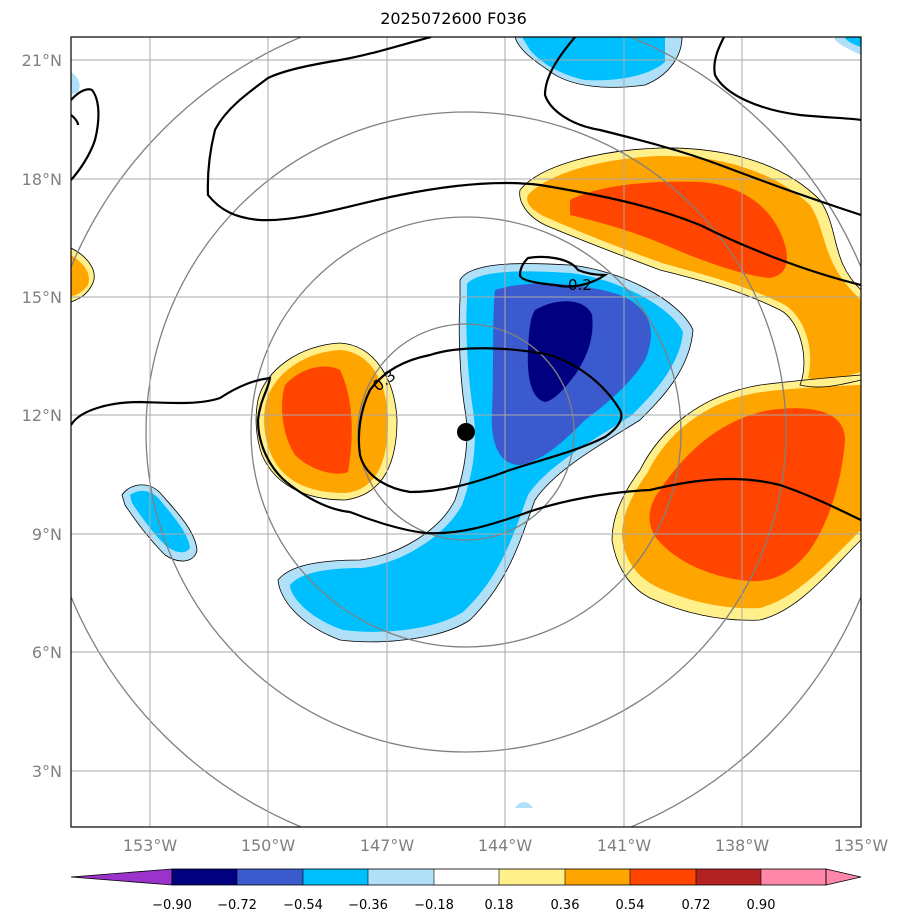  What do you see at coordinates (742, 845) in the screenshot?
I see `lon-tick-138w: 138°W` at bounding box center [742, 845].